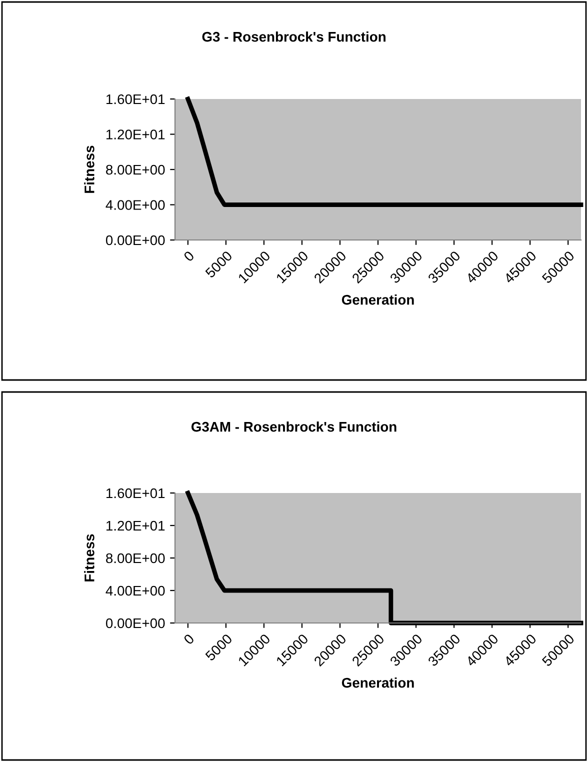 The image size is (588, 765). What do you see at coordinates (294, 37) in the screenshot?
I see `chart-title: G3 - Rosenbrock's Function` at bounding box center [294, 37].